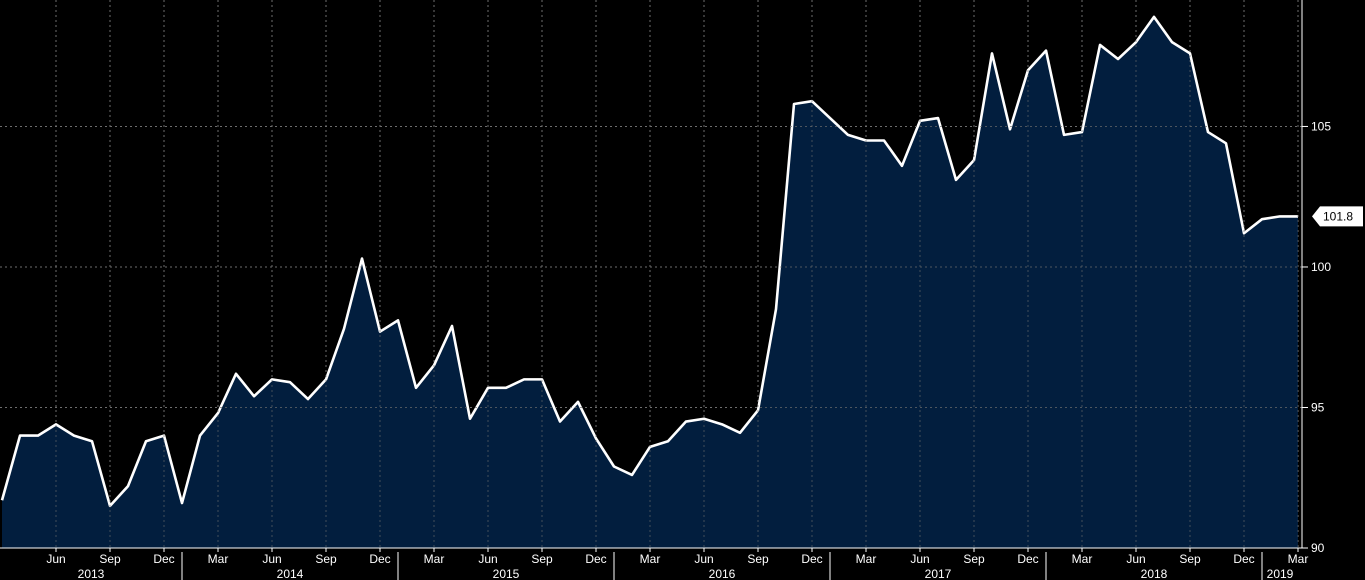  What do you see at coordinates (722, 573) in the screenshot?
I see `year-label: 2016` at bounding box center [722, 573].